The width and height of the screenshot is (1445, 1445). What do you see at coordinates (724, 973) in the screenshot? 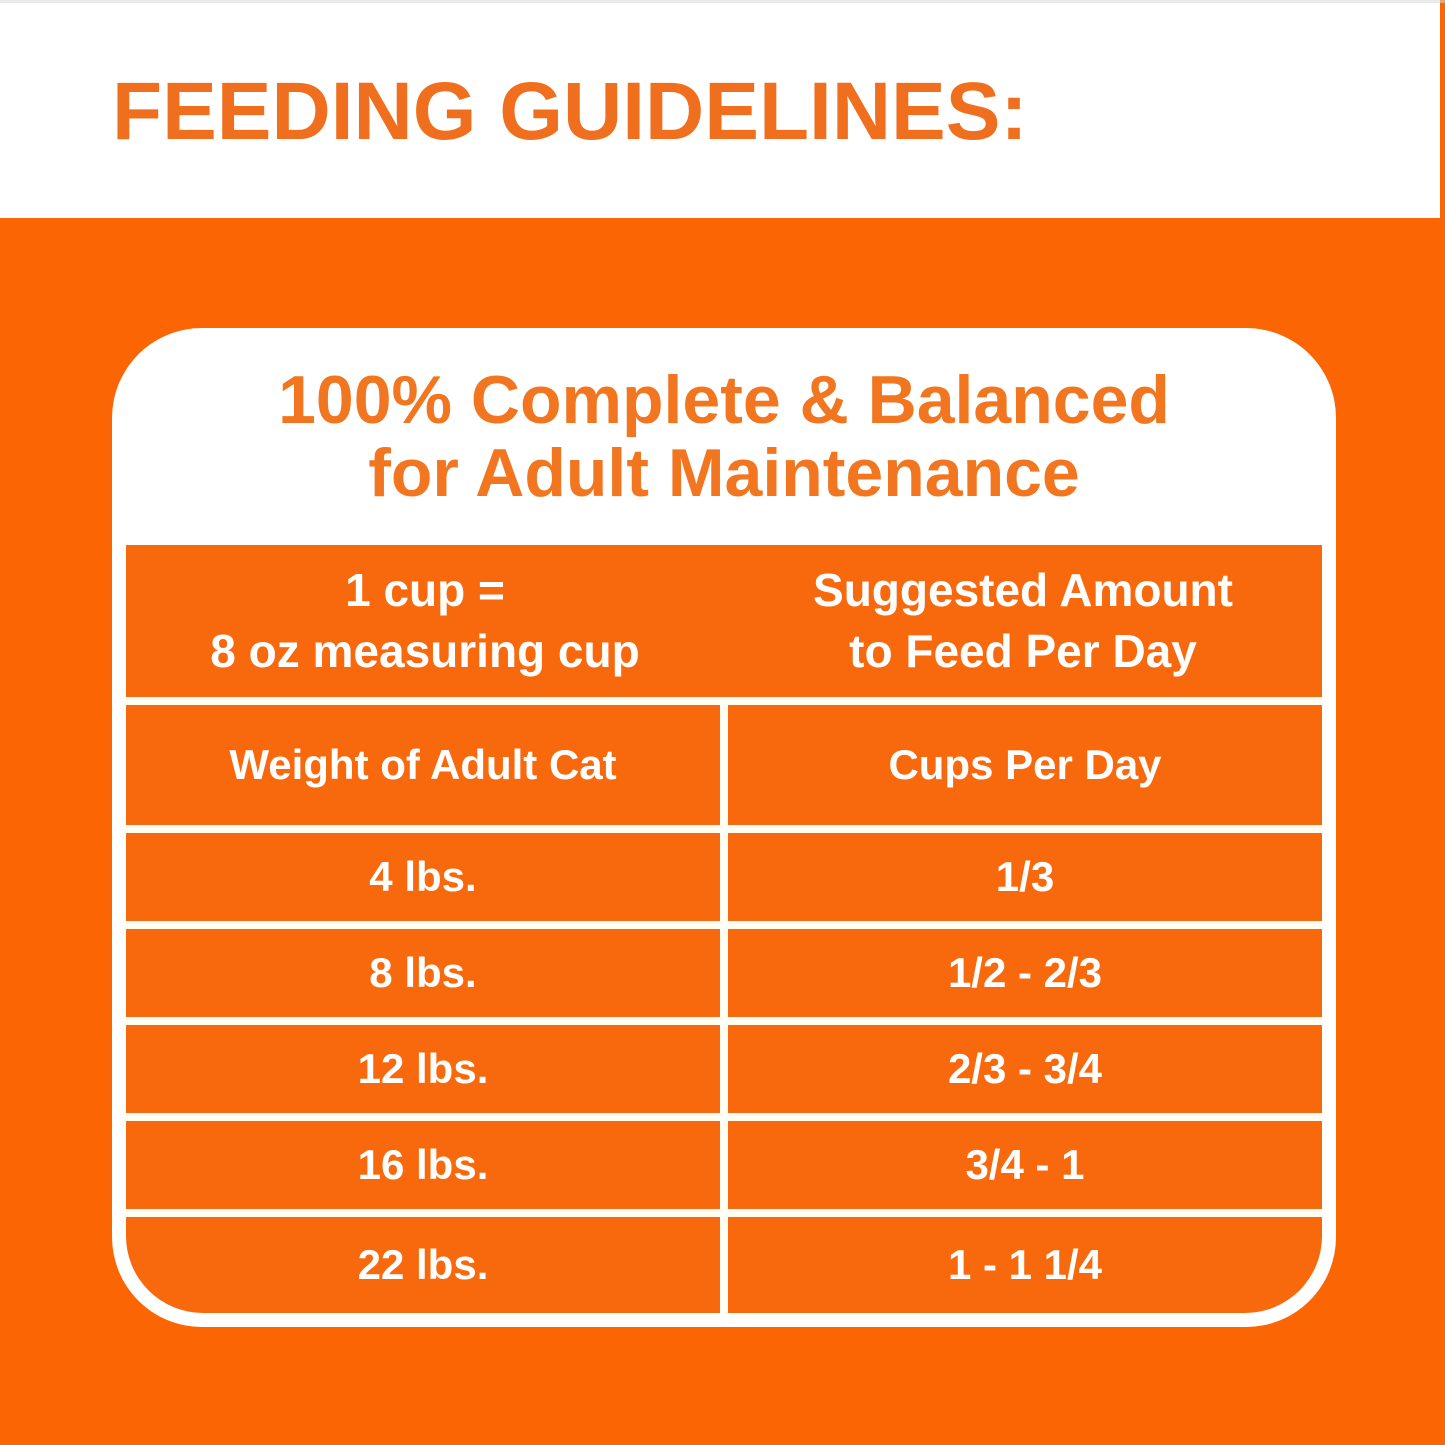
I see `table-row: 8 lbs. 1/2 - 2/3` at bounding box center [724, 973].